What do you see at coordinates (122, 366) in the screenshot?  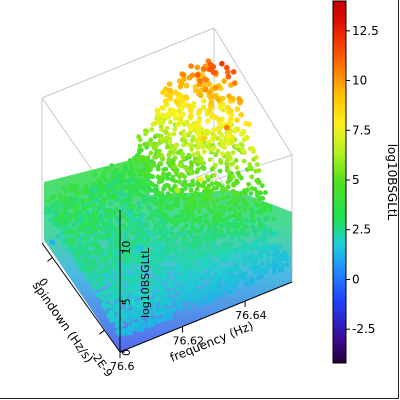 I see `frequency-tick-label: 76.6` at bounding box center [122, 366].